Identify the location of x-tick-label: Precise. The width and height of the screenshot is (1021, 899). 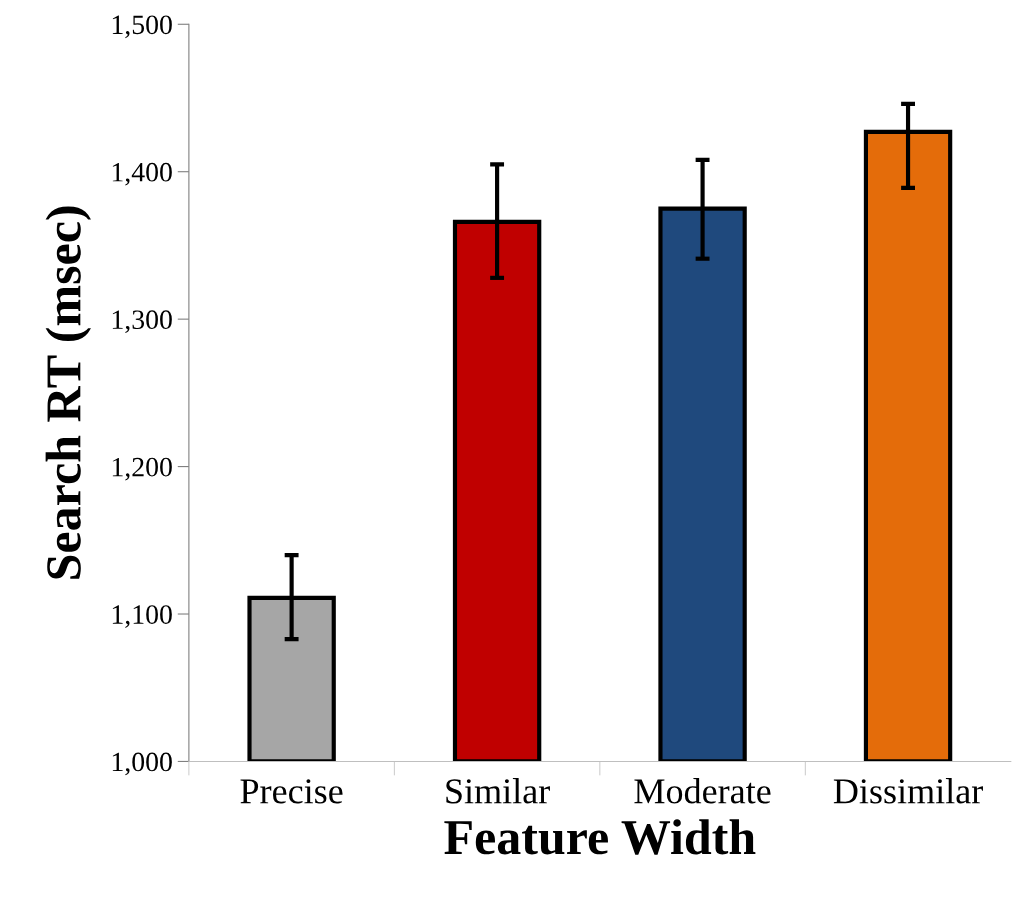
(291, 791).